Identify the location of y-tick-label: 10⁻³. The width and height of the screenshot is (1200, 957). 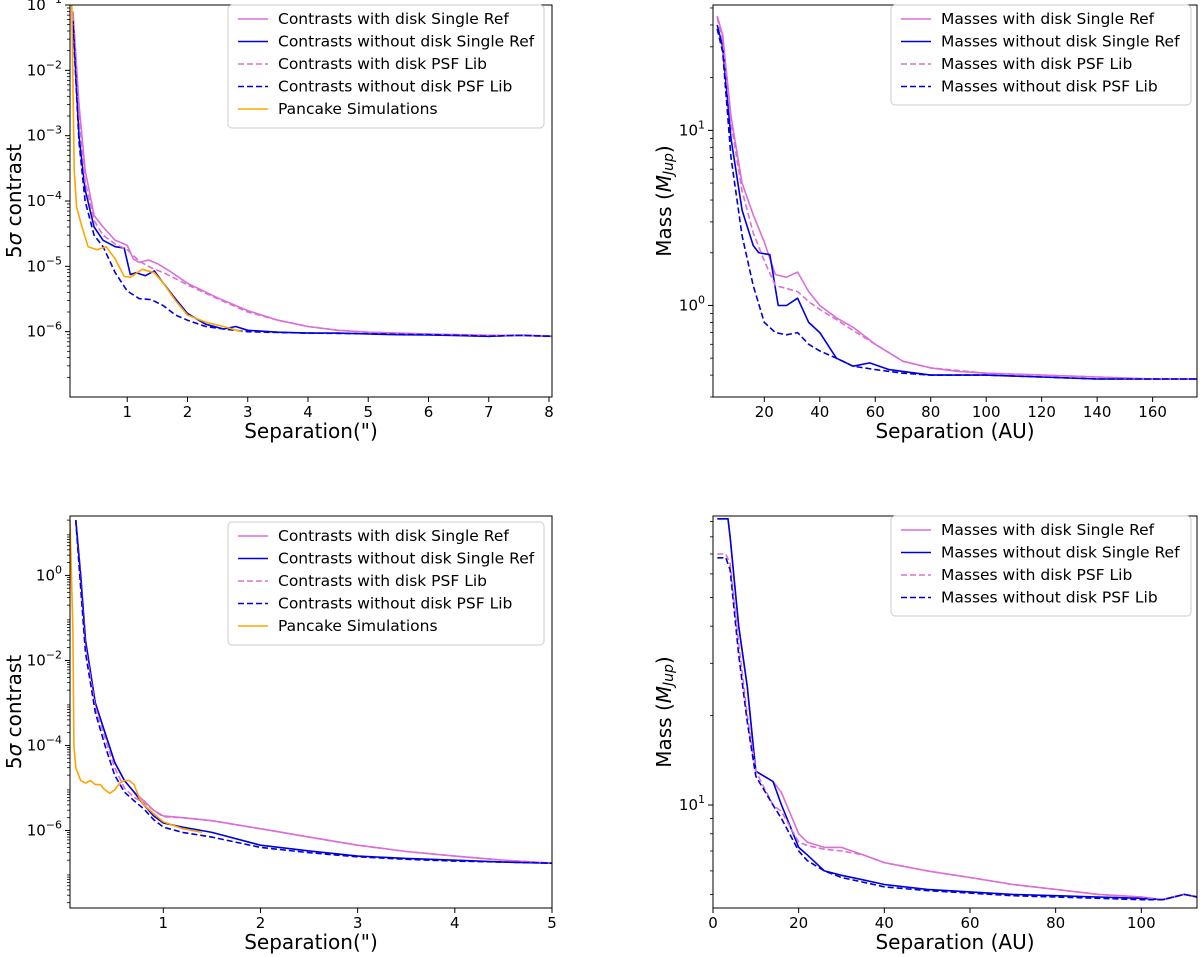
(44, 134).